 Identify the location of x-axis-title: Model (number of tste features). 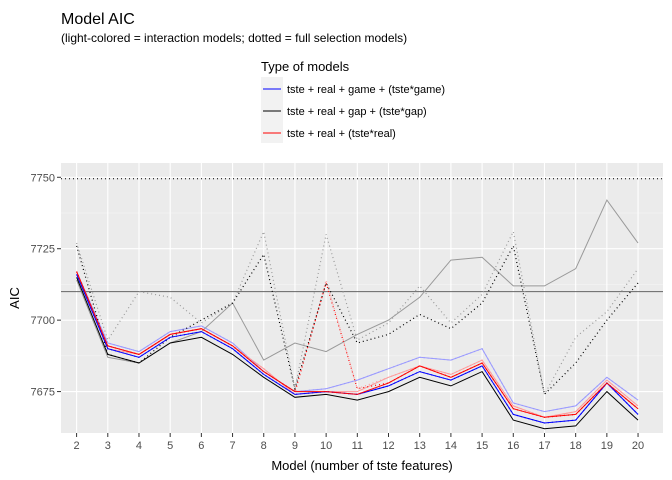
(361, 465).